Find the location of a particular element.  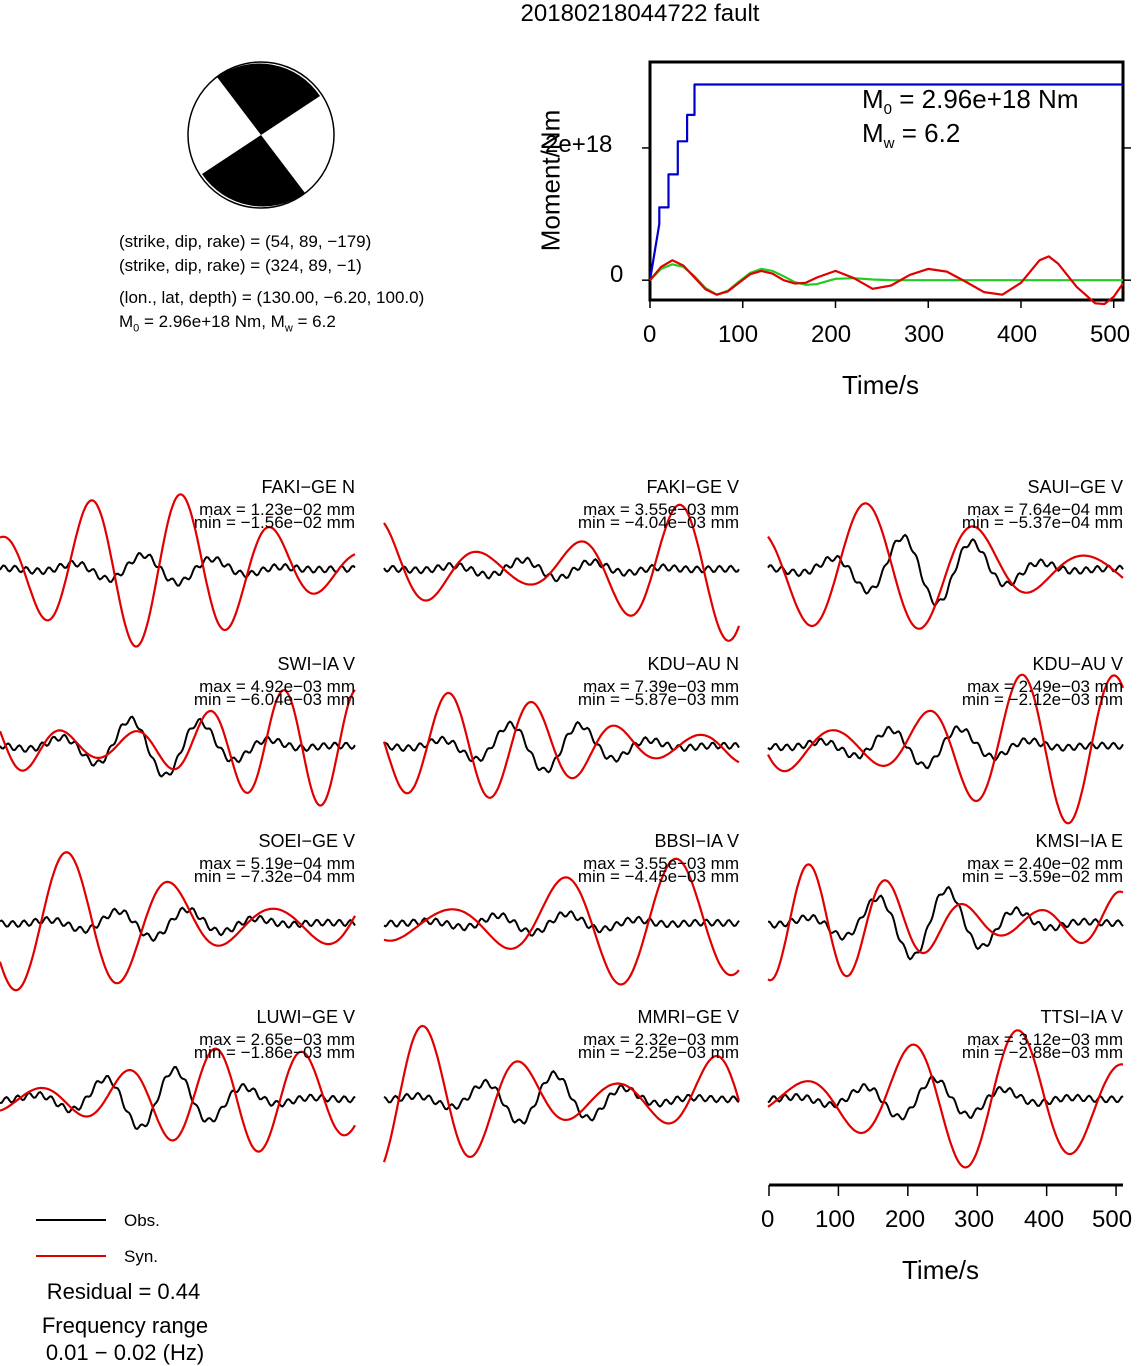

moment-panel-frame is located at coordinates (886, 181).